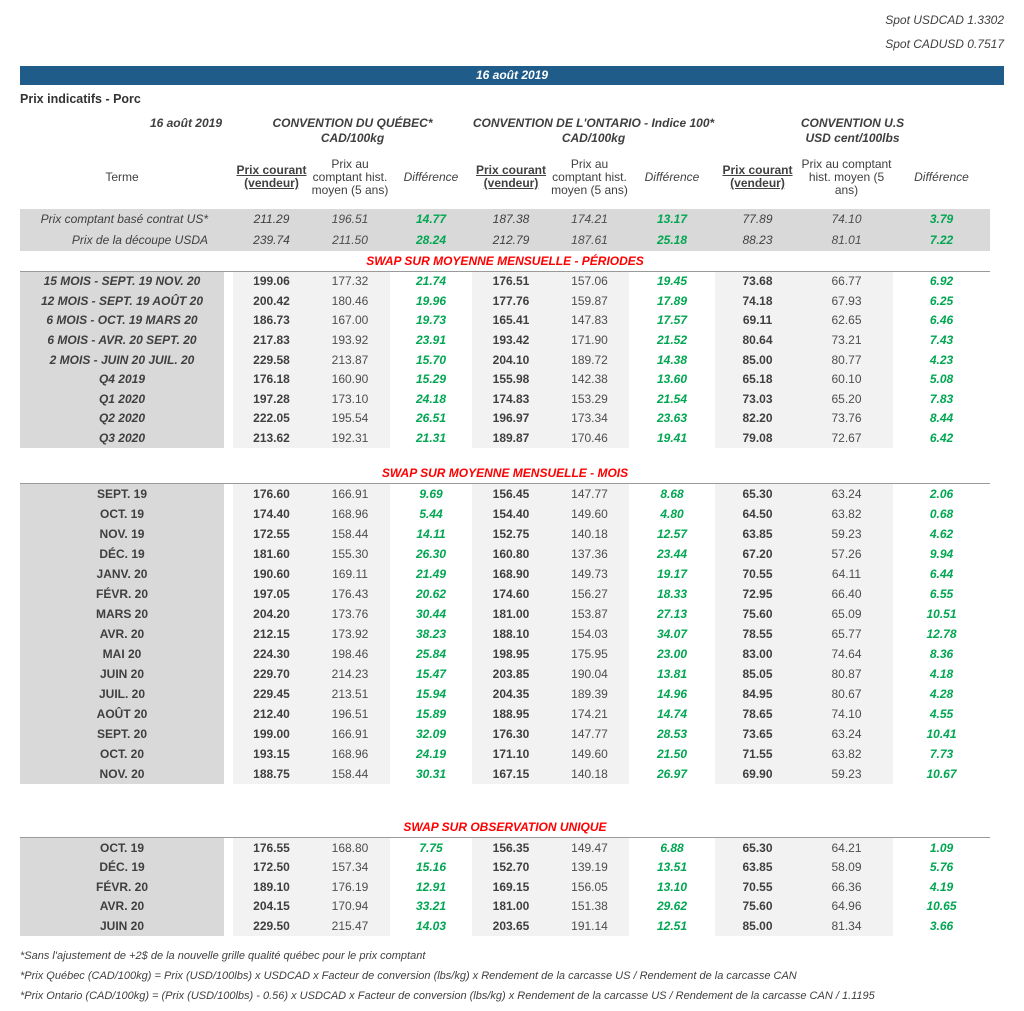 The width and height of the screenshot is (1024, 1011). What do you see at coordinates (271, 438) in the screenshot?
I see `qc-courant-value: 213.62` at bounding box center [271, 438].